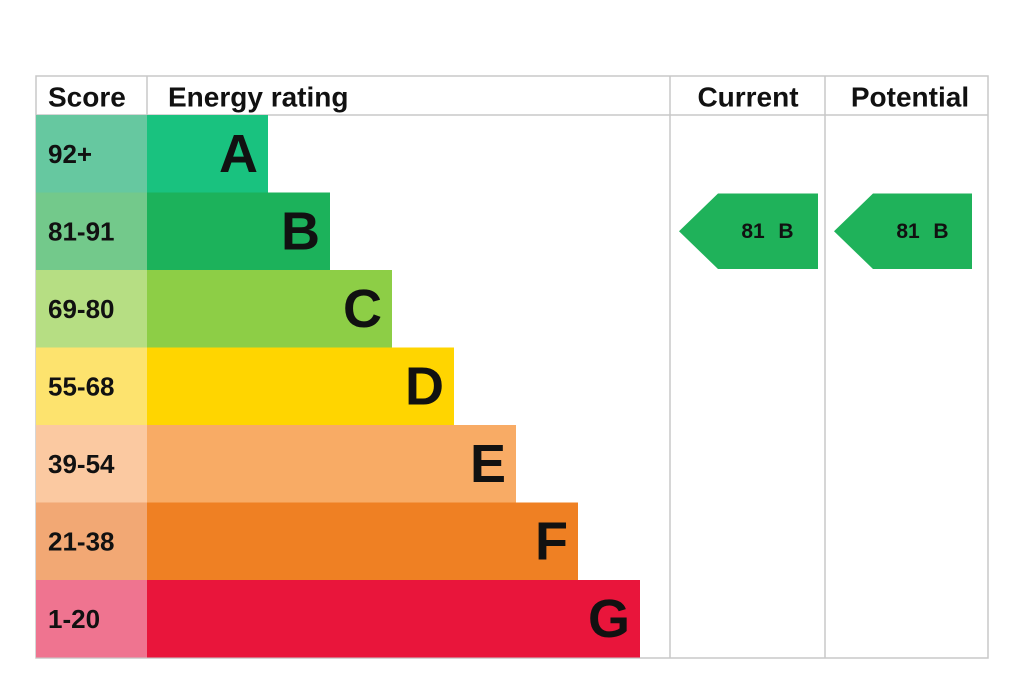 The width and height of the screenshot is (1024, 695). Describe the element at coordinates (70, 154) in the screenshot. I see `score-band: 92+` at that location.